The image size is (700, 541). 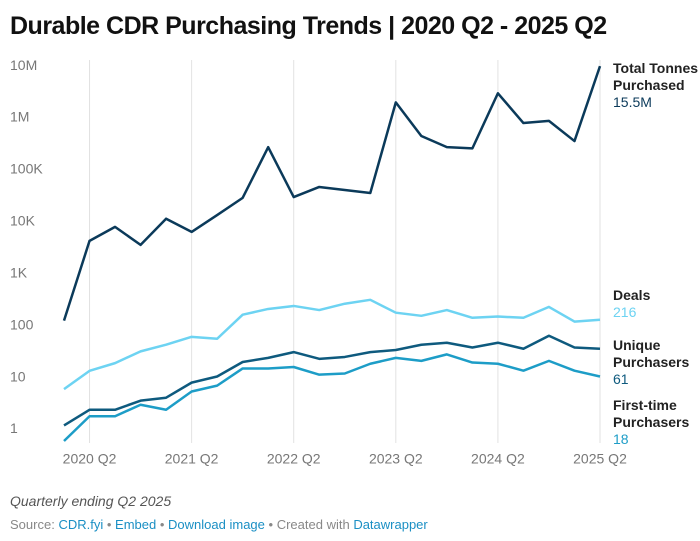 I want to click on end-label: 61, so click(x=621, y=379).